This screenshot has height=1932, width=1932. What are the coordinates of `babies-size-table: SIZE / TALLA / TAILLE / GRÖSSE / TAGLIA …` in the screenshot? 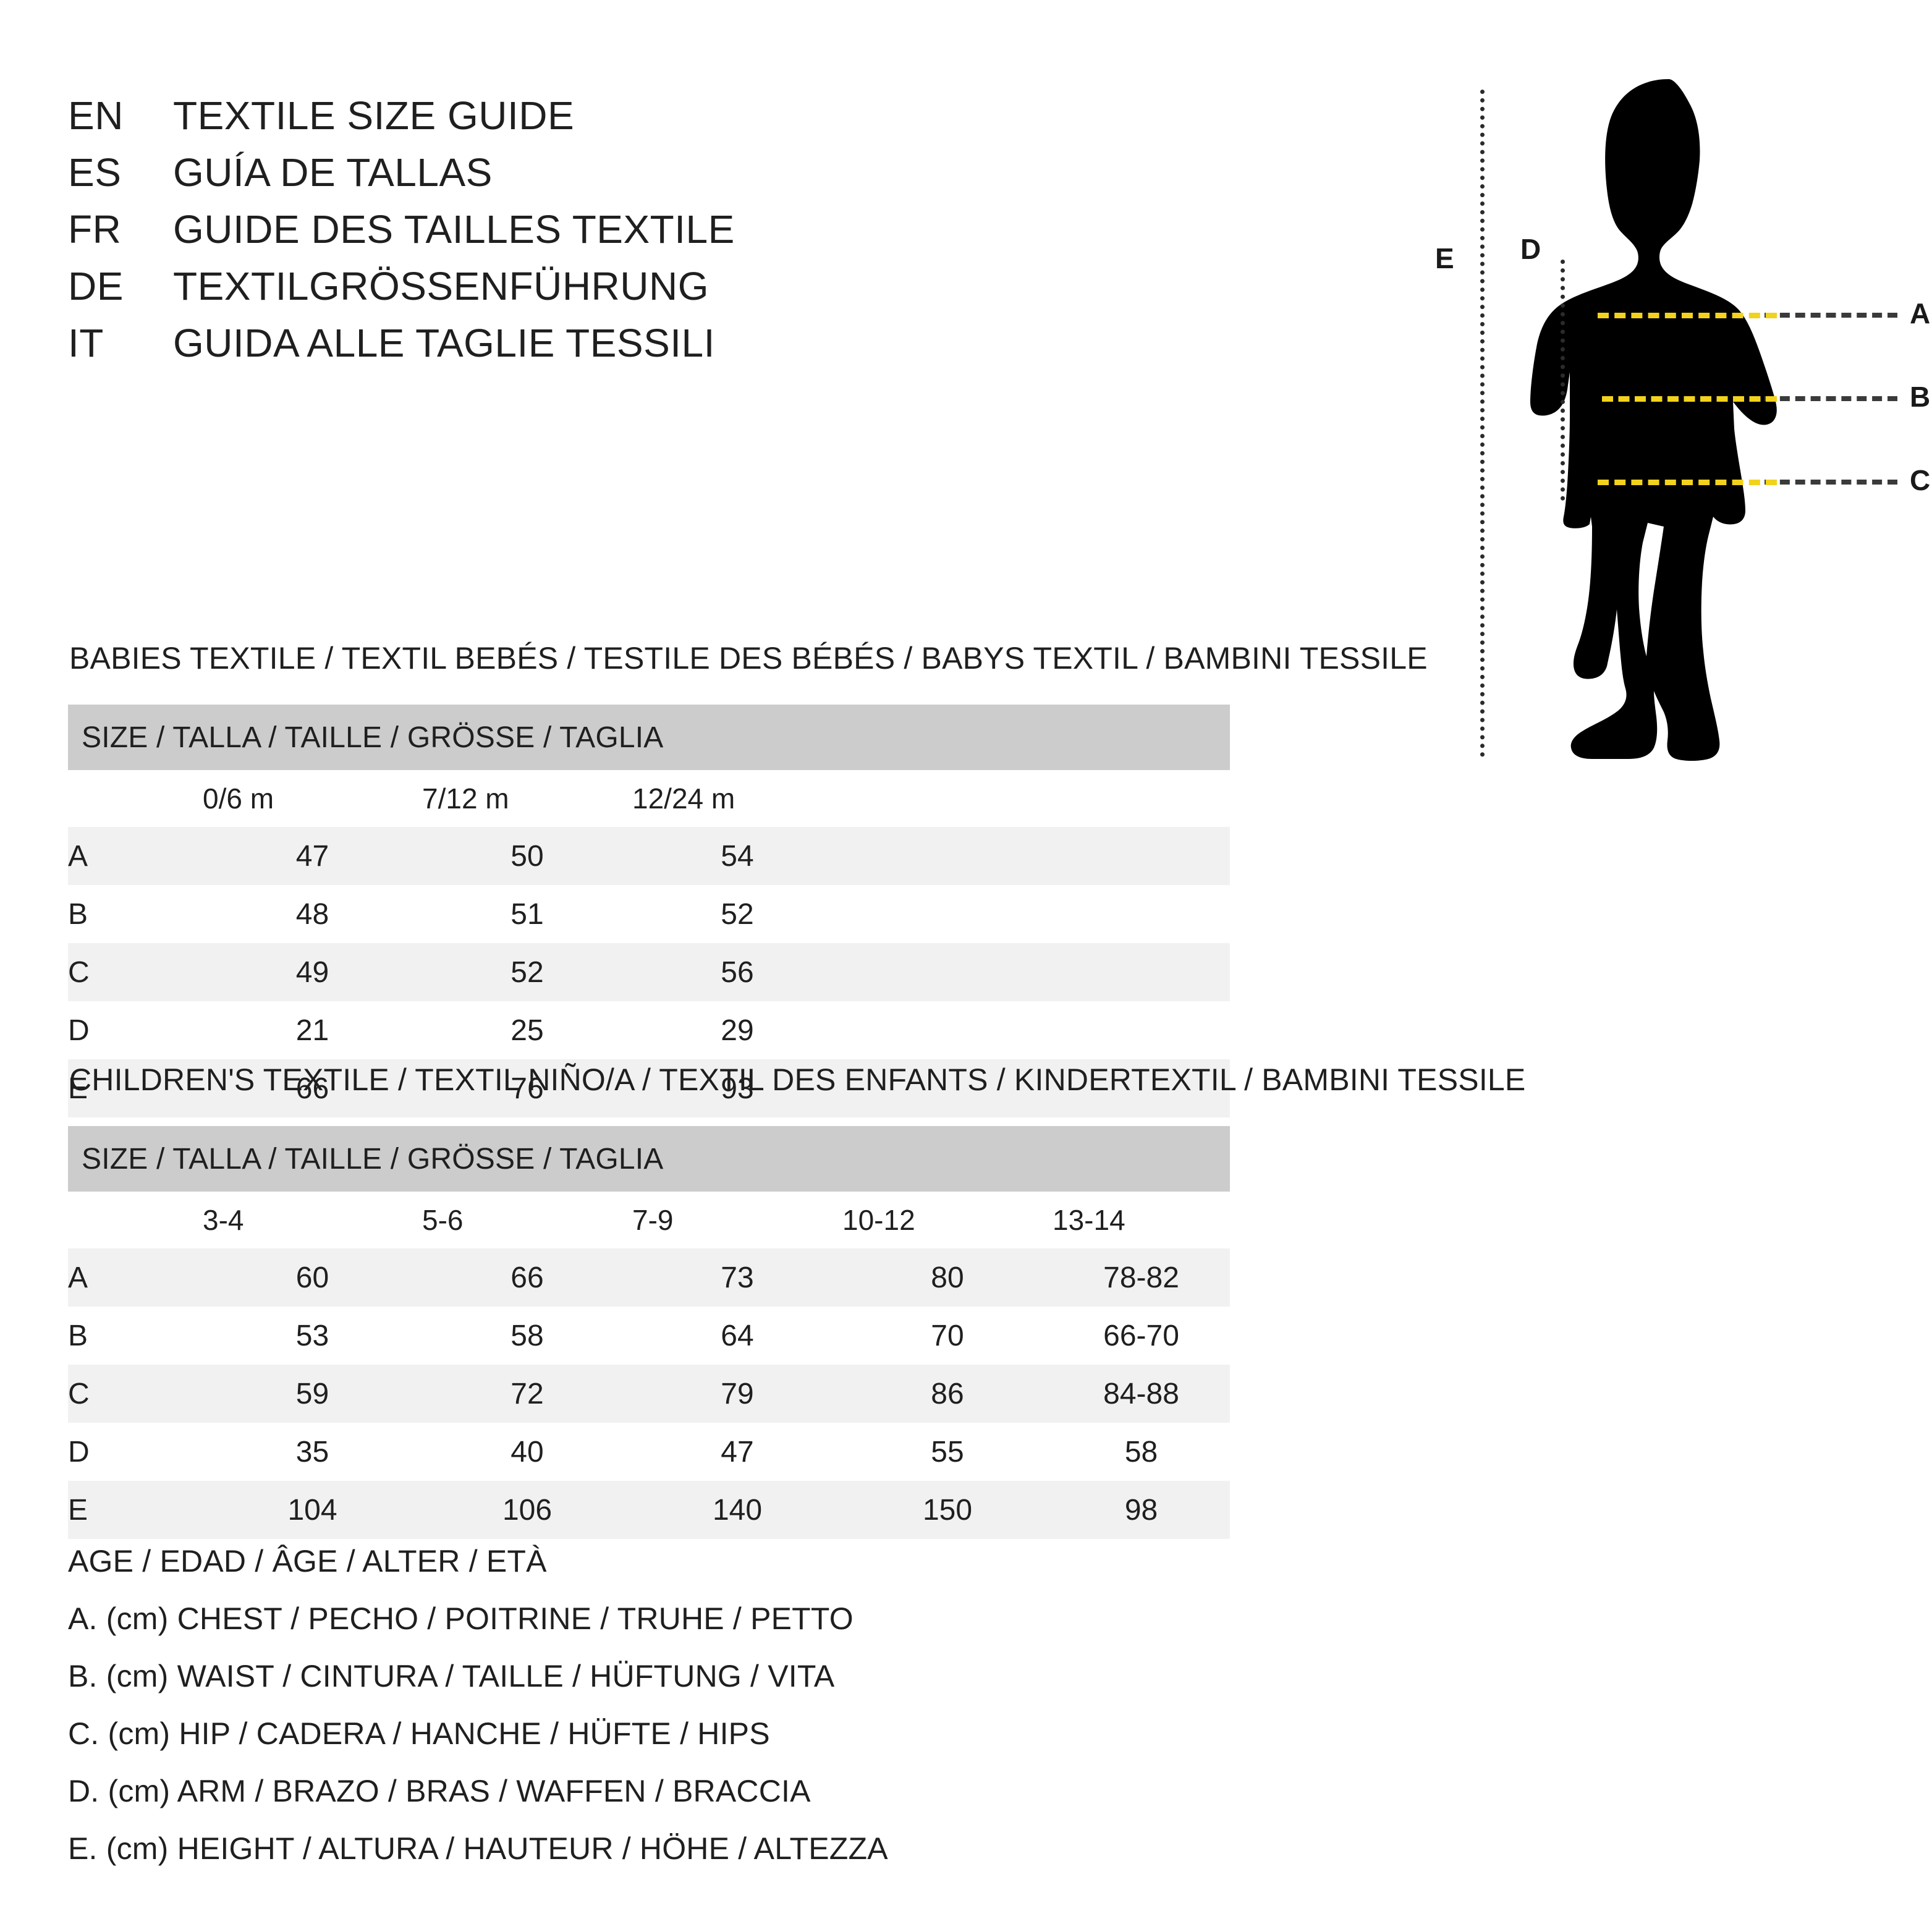 It's located at (649, 911).